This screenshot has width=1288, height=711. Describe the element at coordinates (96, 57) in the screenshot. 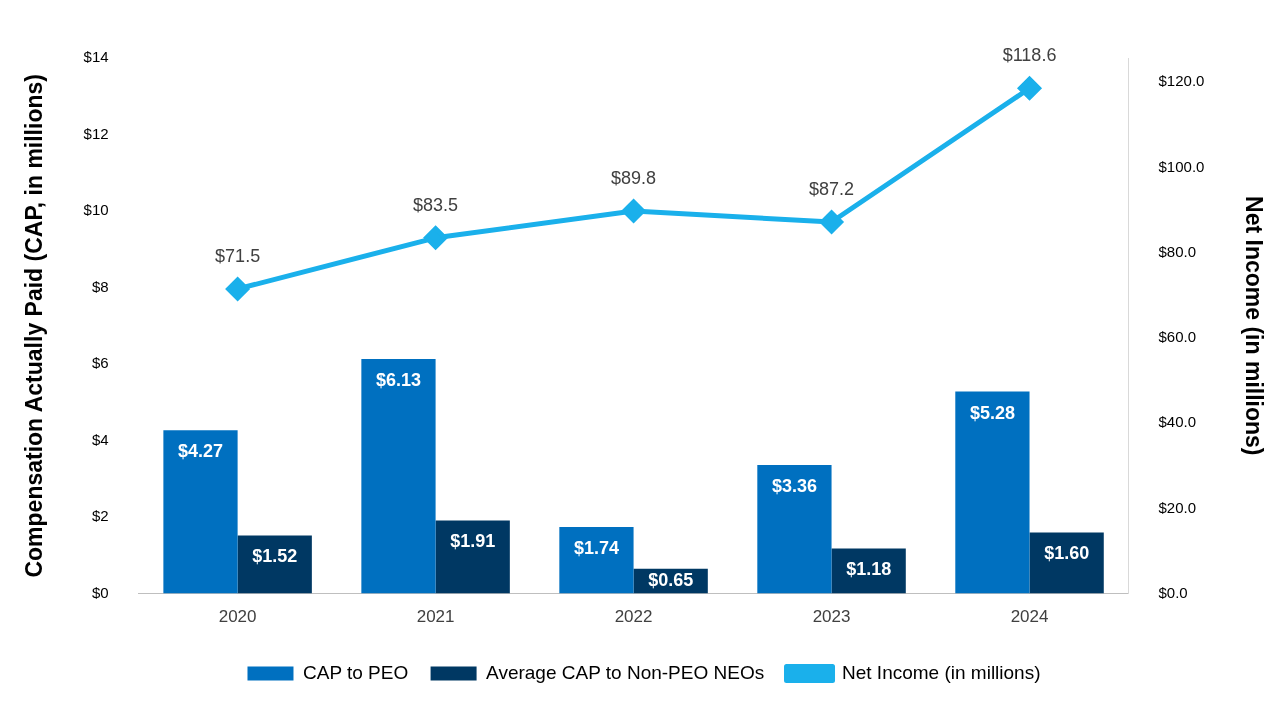

I see `y-tick-label: $14` at that location.